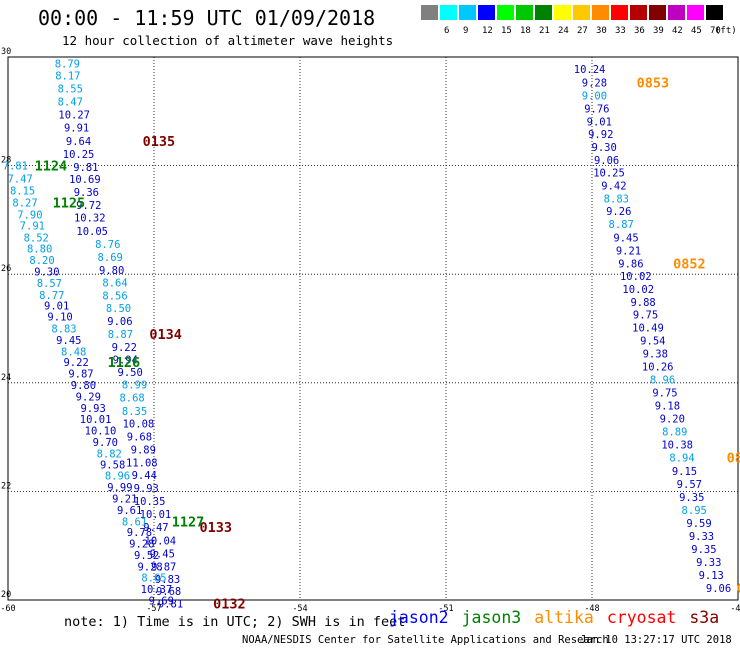 This screenshot has height=650, width=740. I want to click on wave-height-value: 8.79, so click(67, 65).